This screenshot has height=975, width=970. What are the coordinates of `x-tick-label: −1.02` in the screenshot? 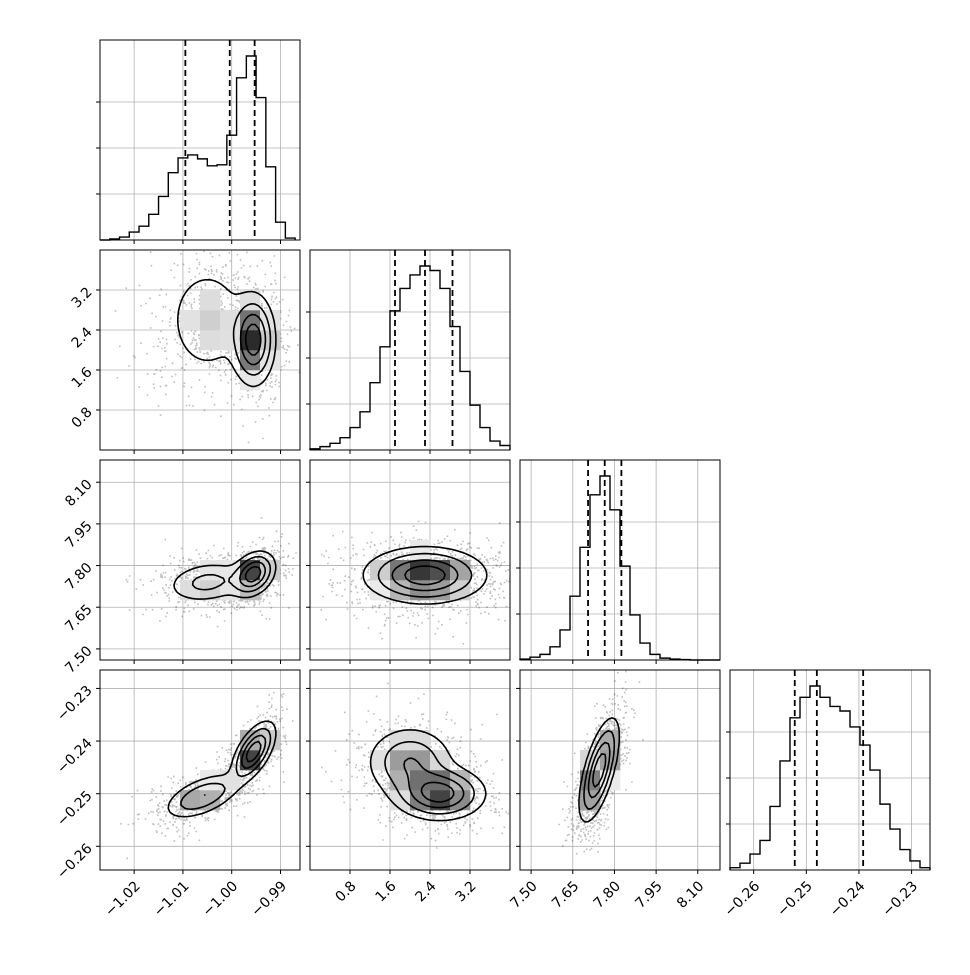 It's located at (123, 899).